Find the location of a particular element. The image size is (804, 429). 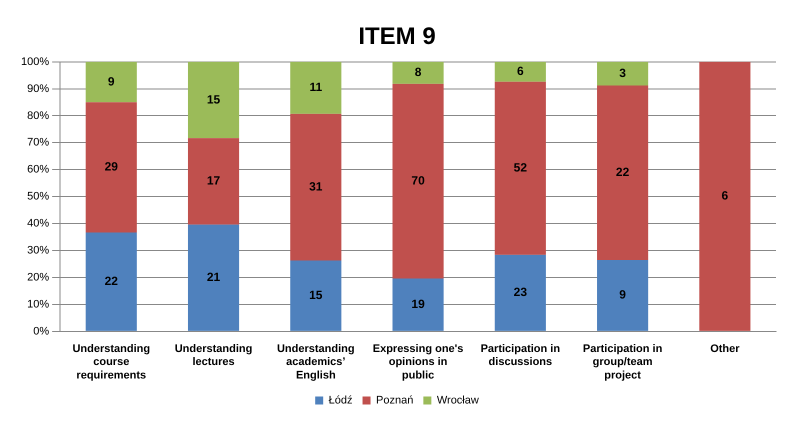

annotation: 3 is located at coordinates (622, 73).